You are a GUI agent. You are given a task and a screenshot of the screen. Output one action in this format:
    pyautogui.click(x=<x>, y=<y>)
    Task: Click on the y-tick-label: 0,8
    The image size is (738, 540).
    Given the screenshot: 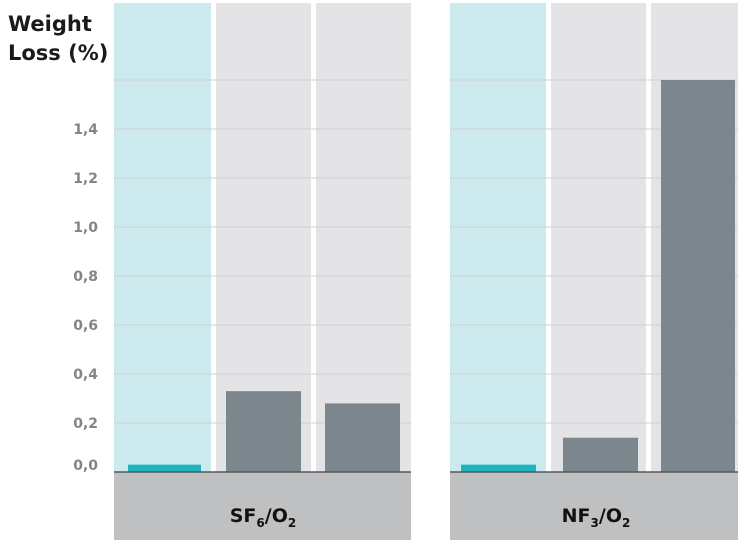 What is the action you would take?
    pyautogui.click(x=85, y=277)
    